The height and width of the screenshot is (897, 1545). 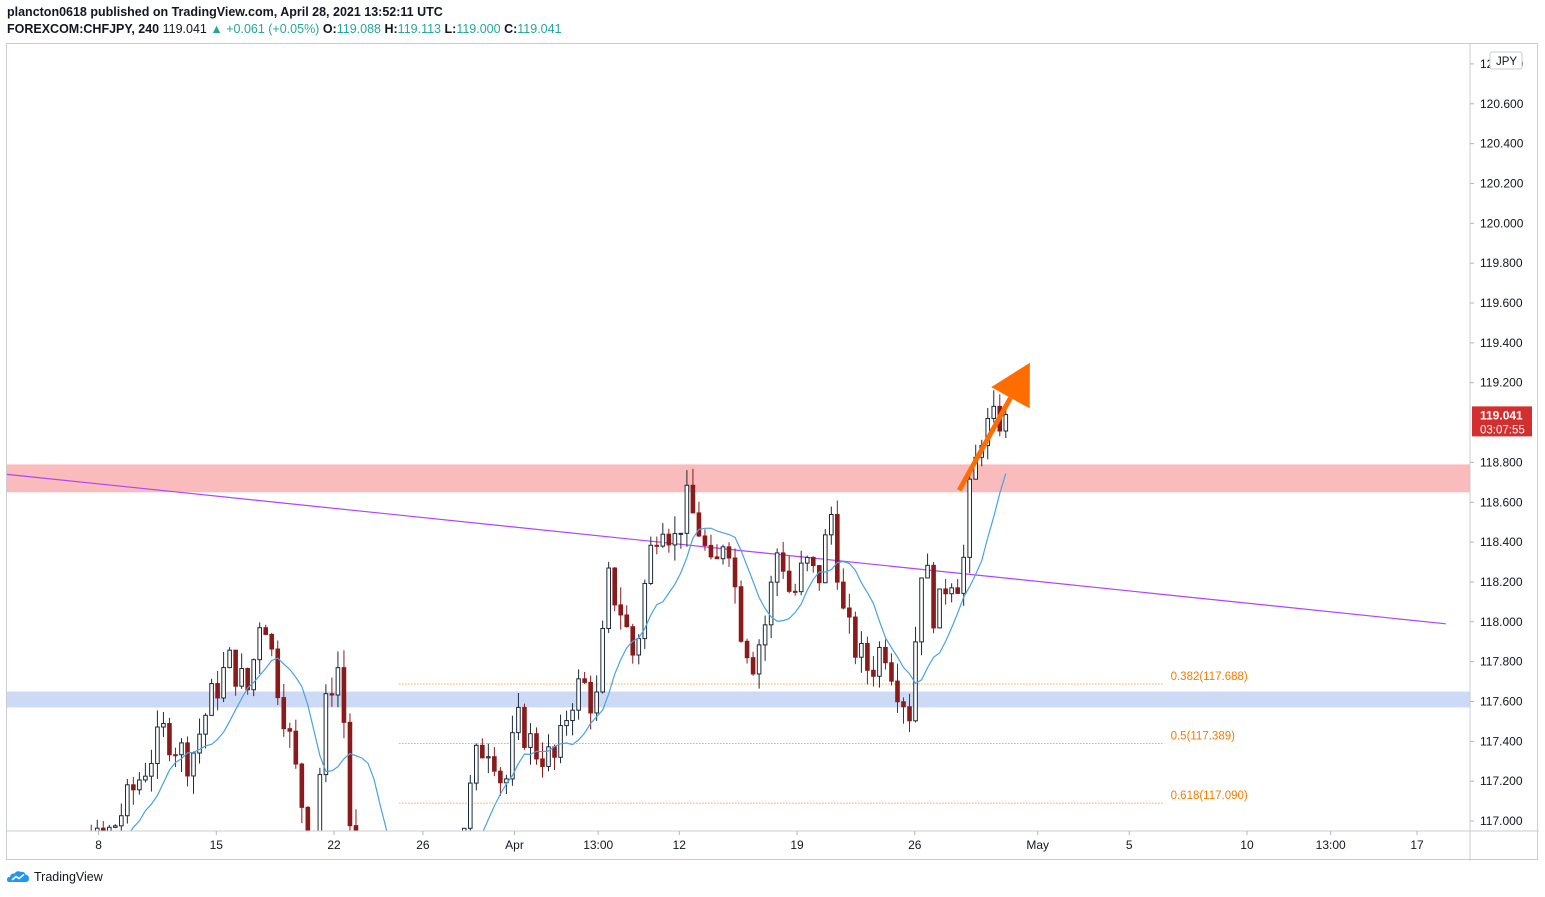 What do you see at coordinates (1501, 462) in the screenshot?
I see `y-tick-label: 118.800` at bounding box center [1501, 462].